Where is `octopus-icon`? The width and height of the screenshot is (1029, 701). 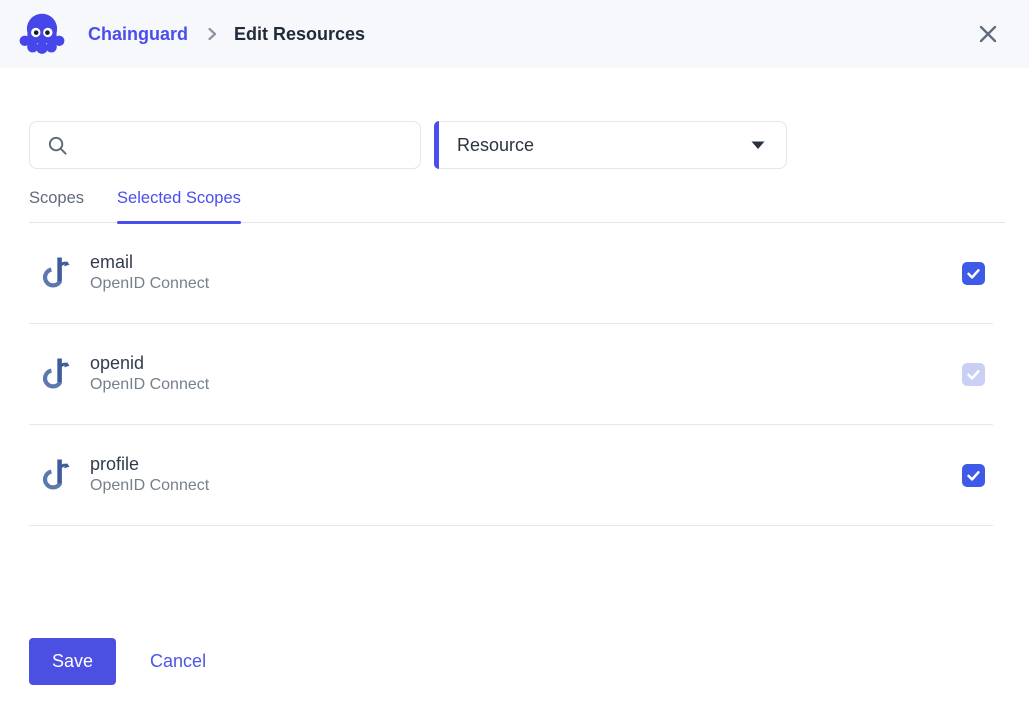
octopus-icon is located at coordinates (42, 33).